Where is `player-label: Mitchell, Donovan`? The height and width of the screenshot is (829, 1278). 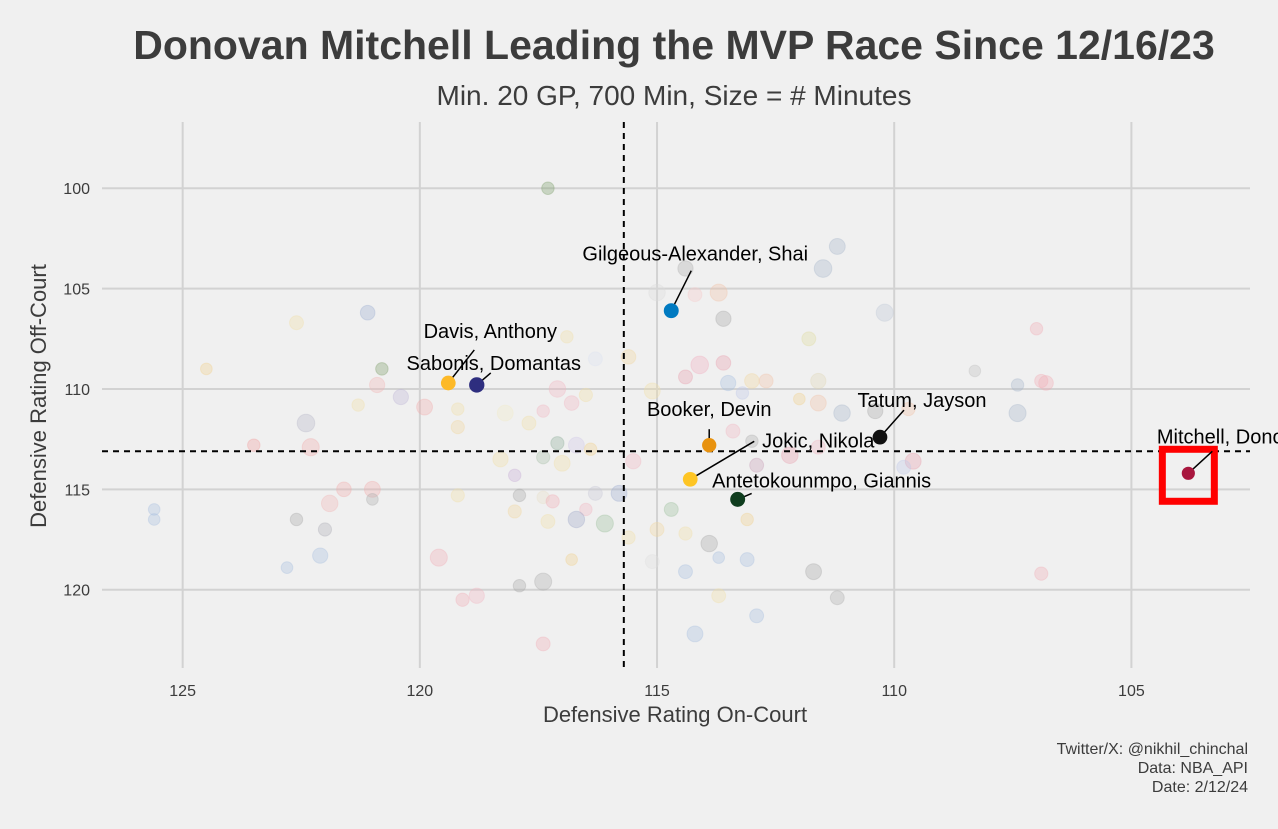
player-label: Mitchell, Donovan is located at coordinates (1217, 437).